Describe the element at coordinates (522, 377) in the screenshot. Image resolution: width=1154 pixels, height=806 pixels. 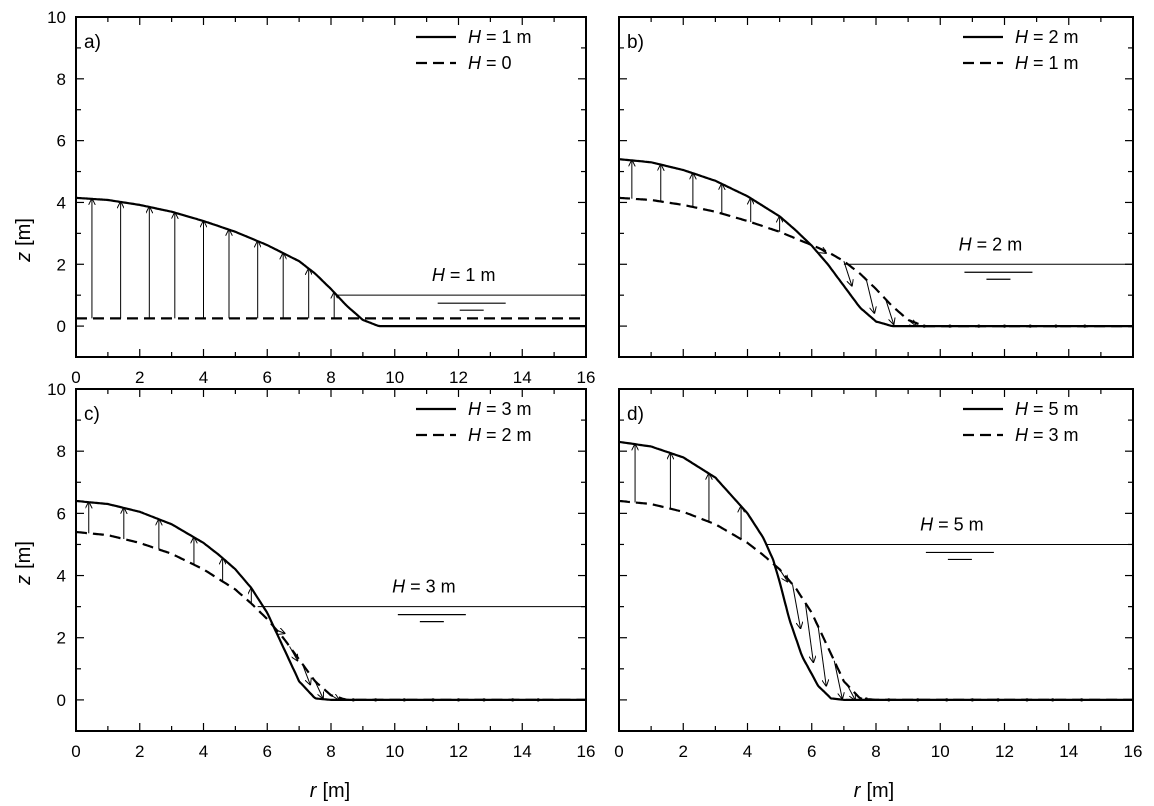
I see `x-tick-label: 14` at that location.